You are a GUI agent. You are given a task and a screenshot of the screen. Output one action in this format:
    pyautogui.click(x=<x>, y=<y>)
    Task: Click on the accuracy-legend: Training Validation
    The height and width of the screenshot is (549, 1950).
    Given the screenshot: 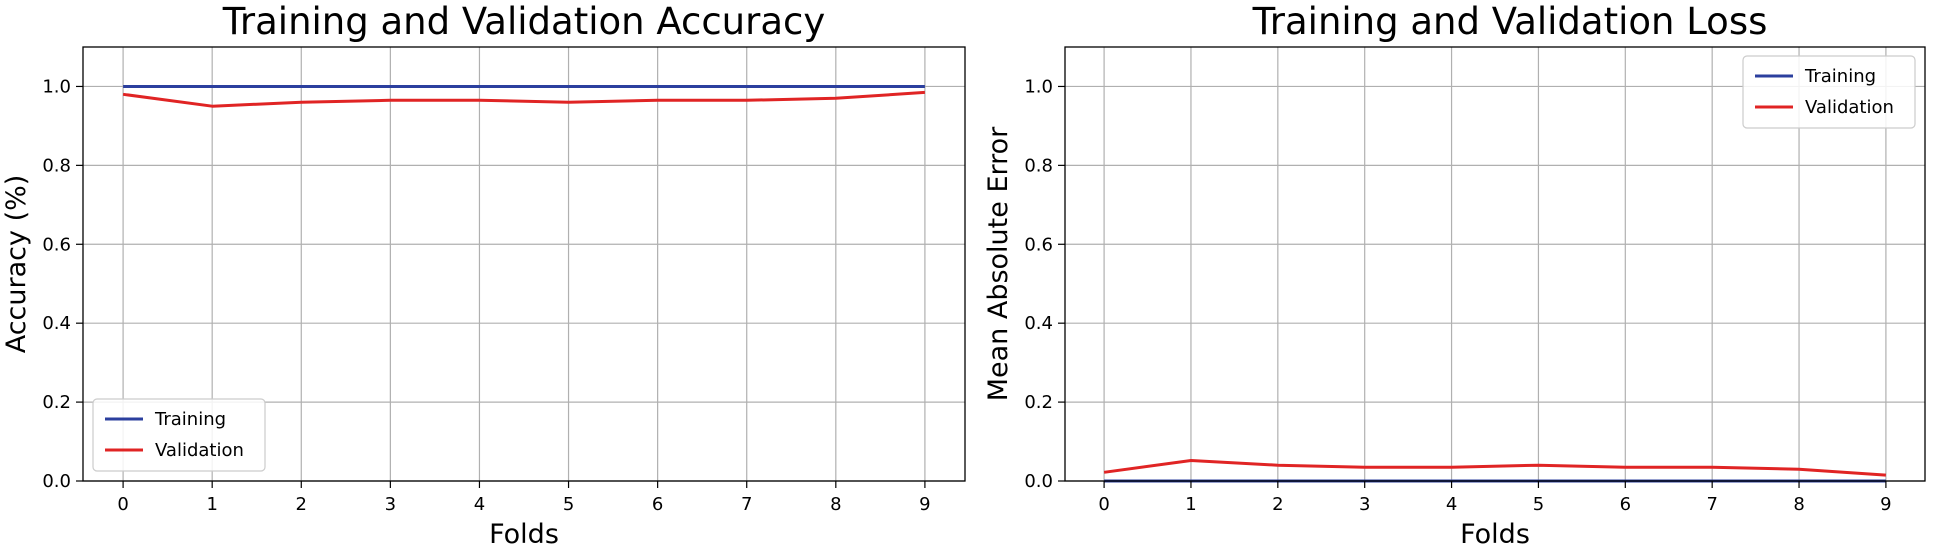 What is the action you would take?
    pyautogui.click(x=179, y=435)
    